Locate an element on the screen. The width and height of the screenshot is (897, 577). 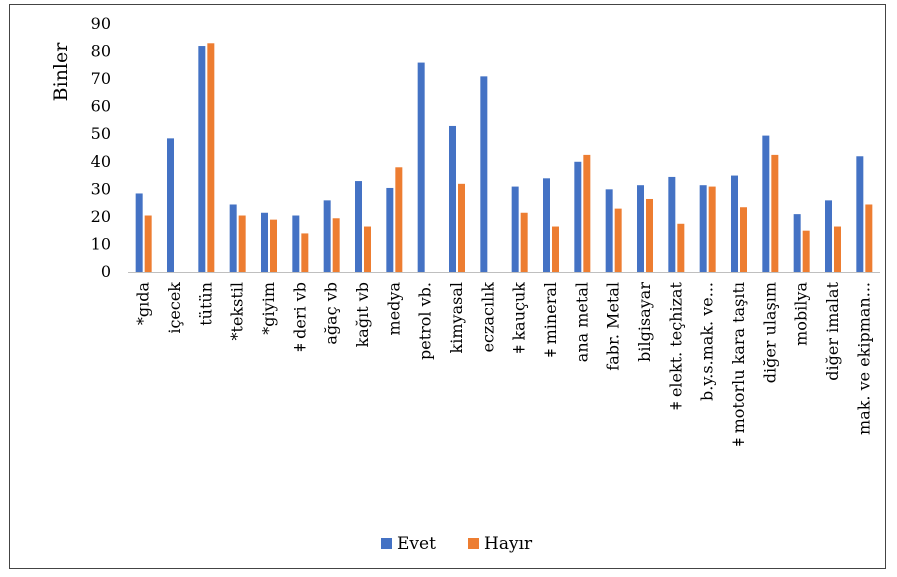
x-tick-label: eczacılık is located at coordinates (487, 317).